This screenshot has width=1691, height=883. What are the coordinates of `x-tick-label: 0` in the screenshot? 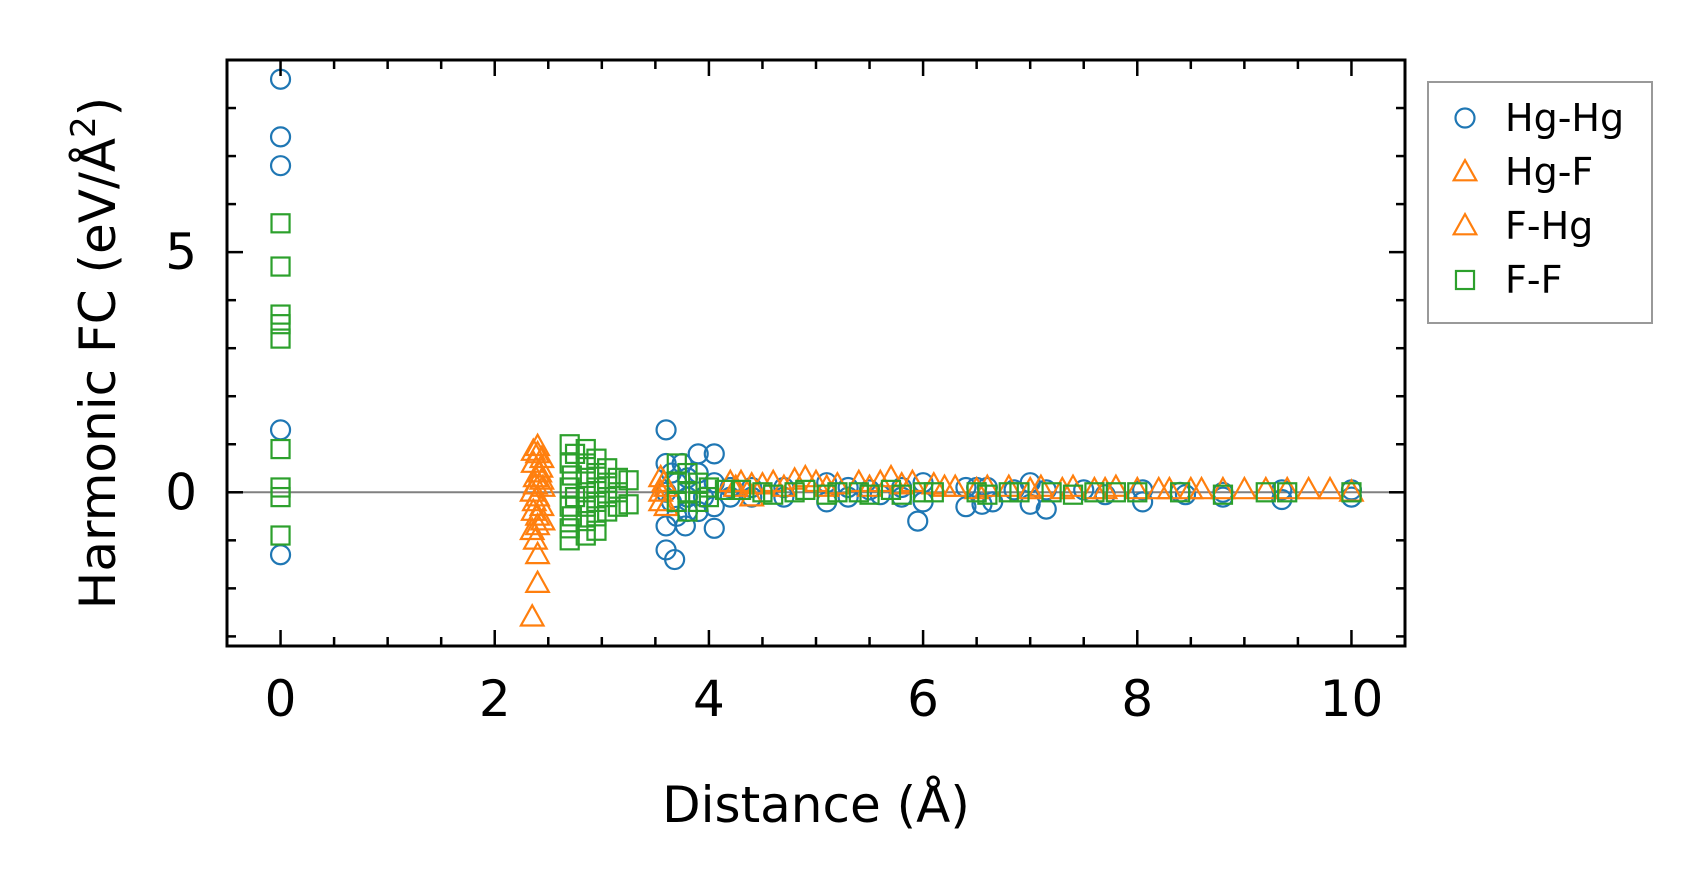 It's located at (281, 699).